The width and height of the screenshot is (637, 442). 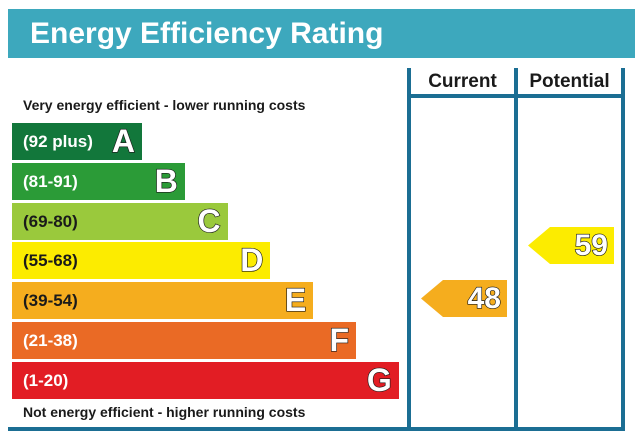 I want to click on band-range-label: (55-68), so click(x=50, y=261).